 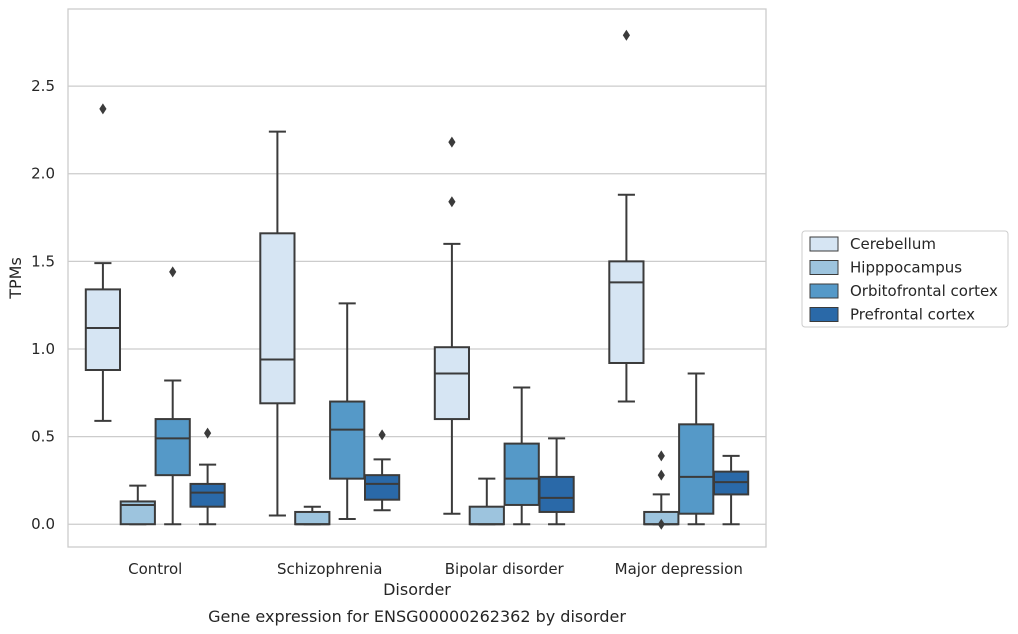 What do you see at coordinates (43, 261) in the screenshot?
I see `y-tick-label: 1.5` at bounding box center [43, 261].